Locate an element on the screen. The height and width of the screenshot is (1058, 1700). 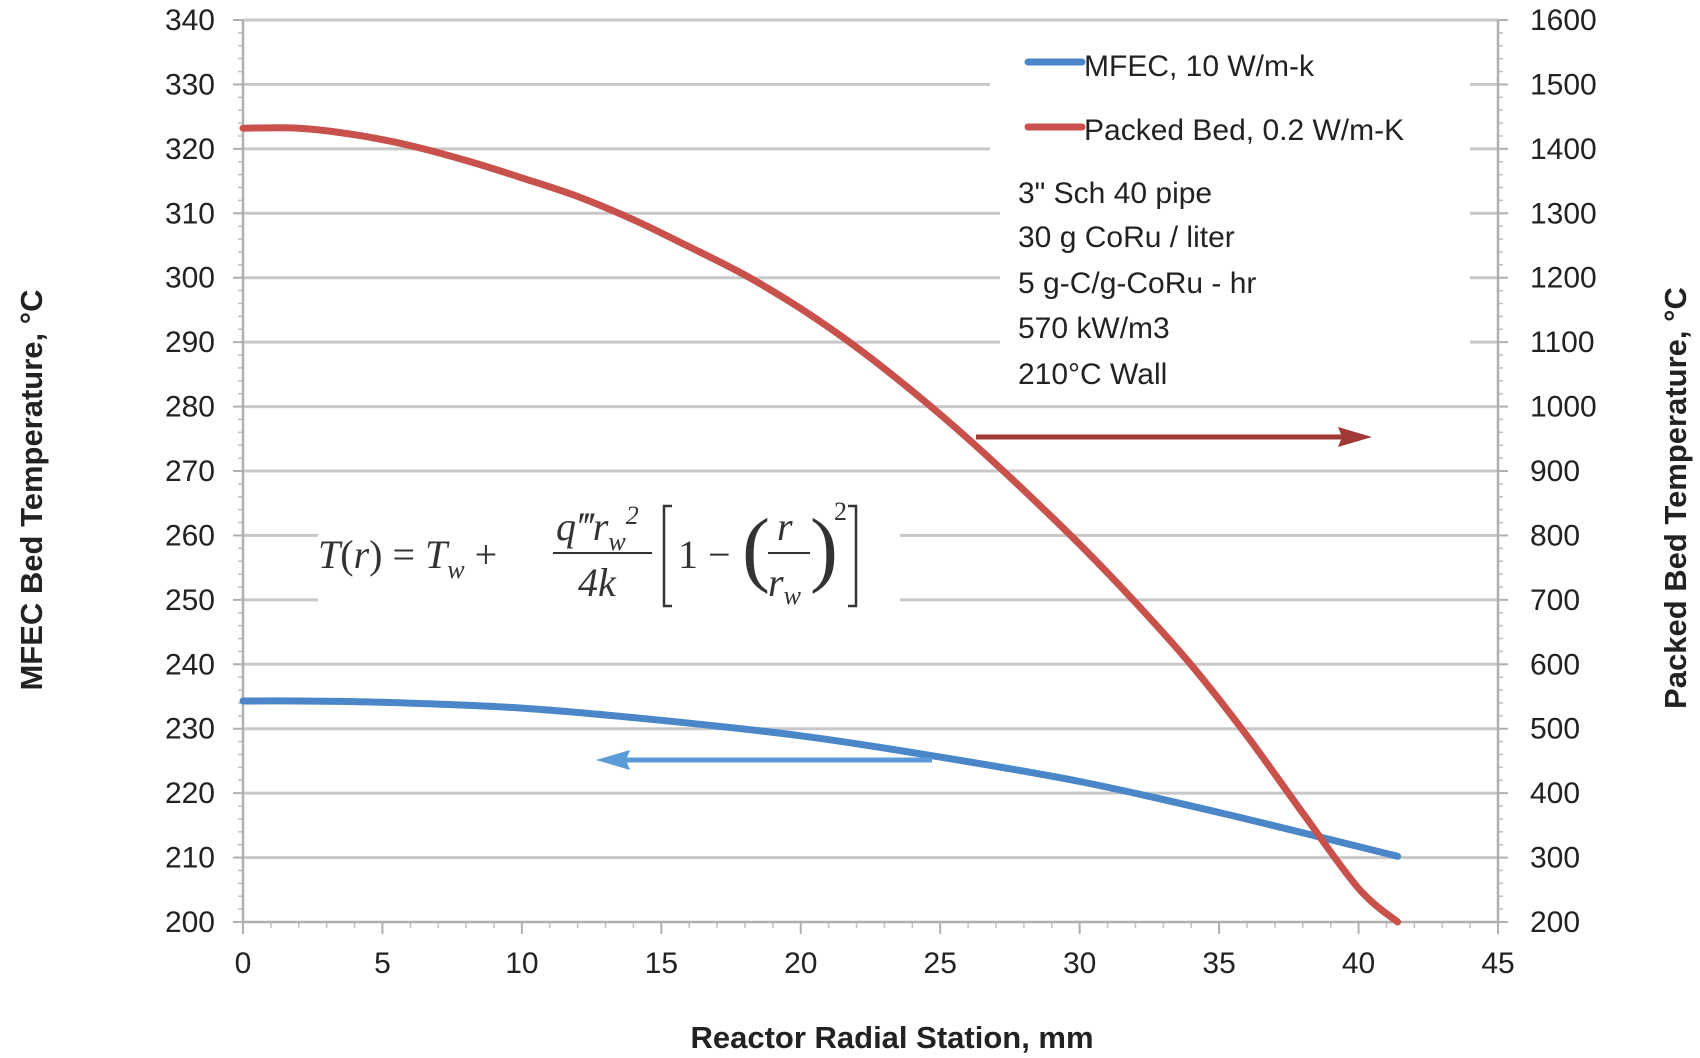
svg-text: 1 − is located at coordinates (704, 554).